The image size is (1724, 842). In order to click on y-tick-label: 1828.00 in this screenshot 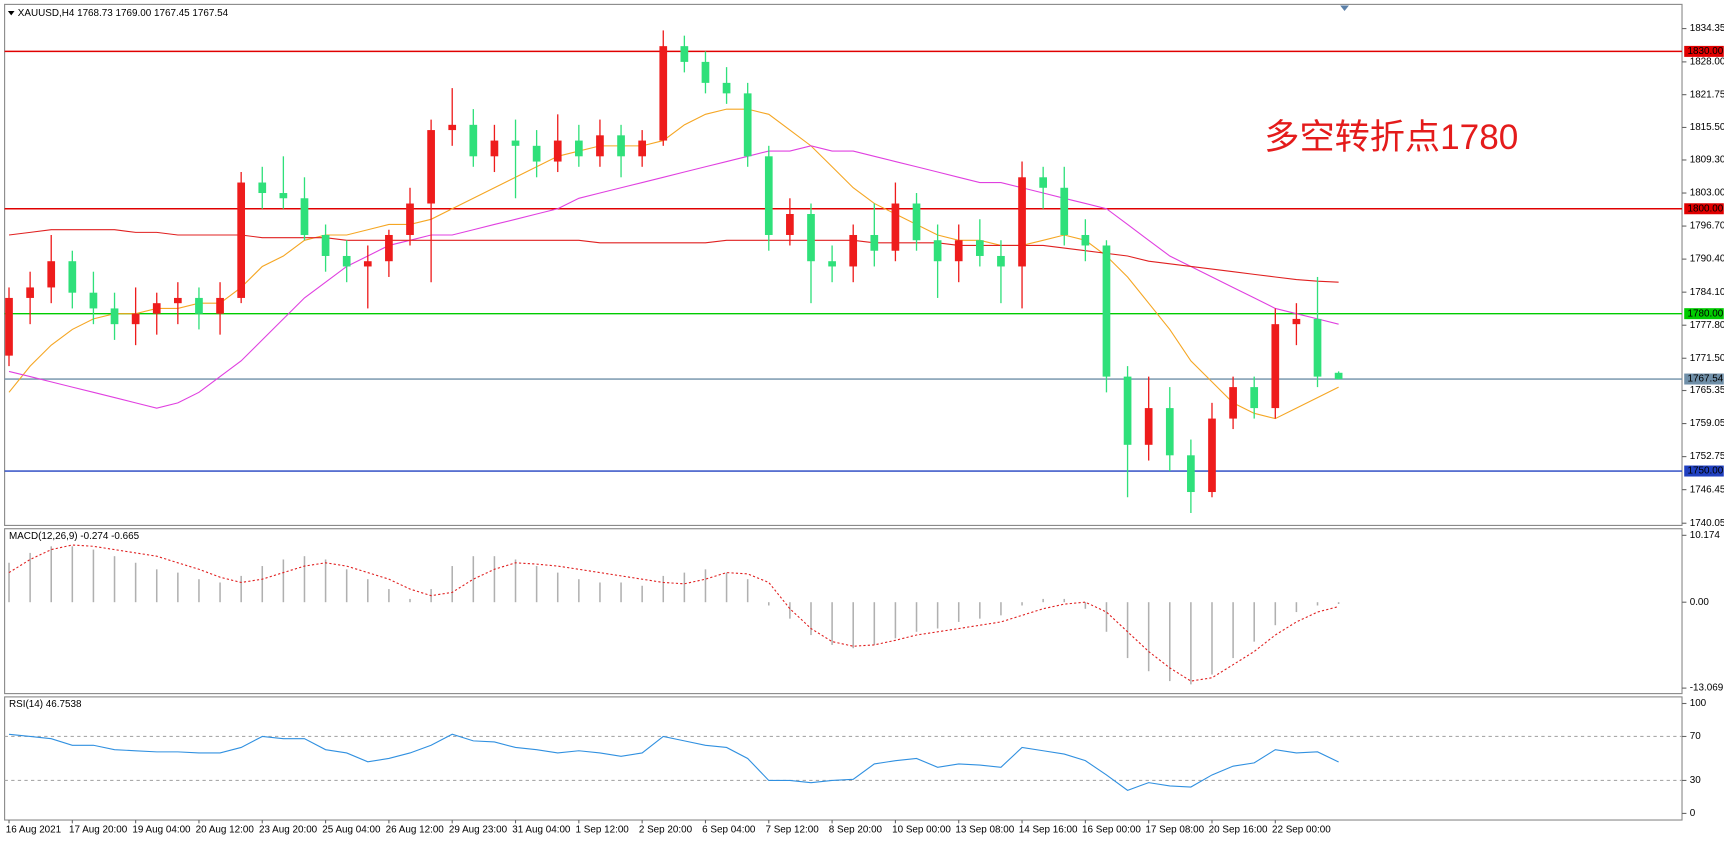, I will do `click(1707, 61)`.